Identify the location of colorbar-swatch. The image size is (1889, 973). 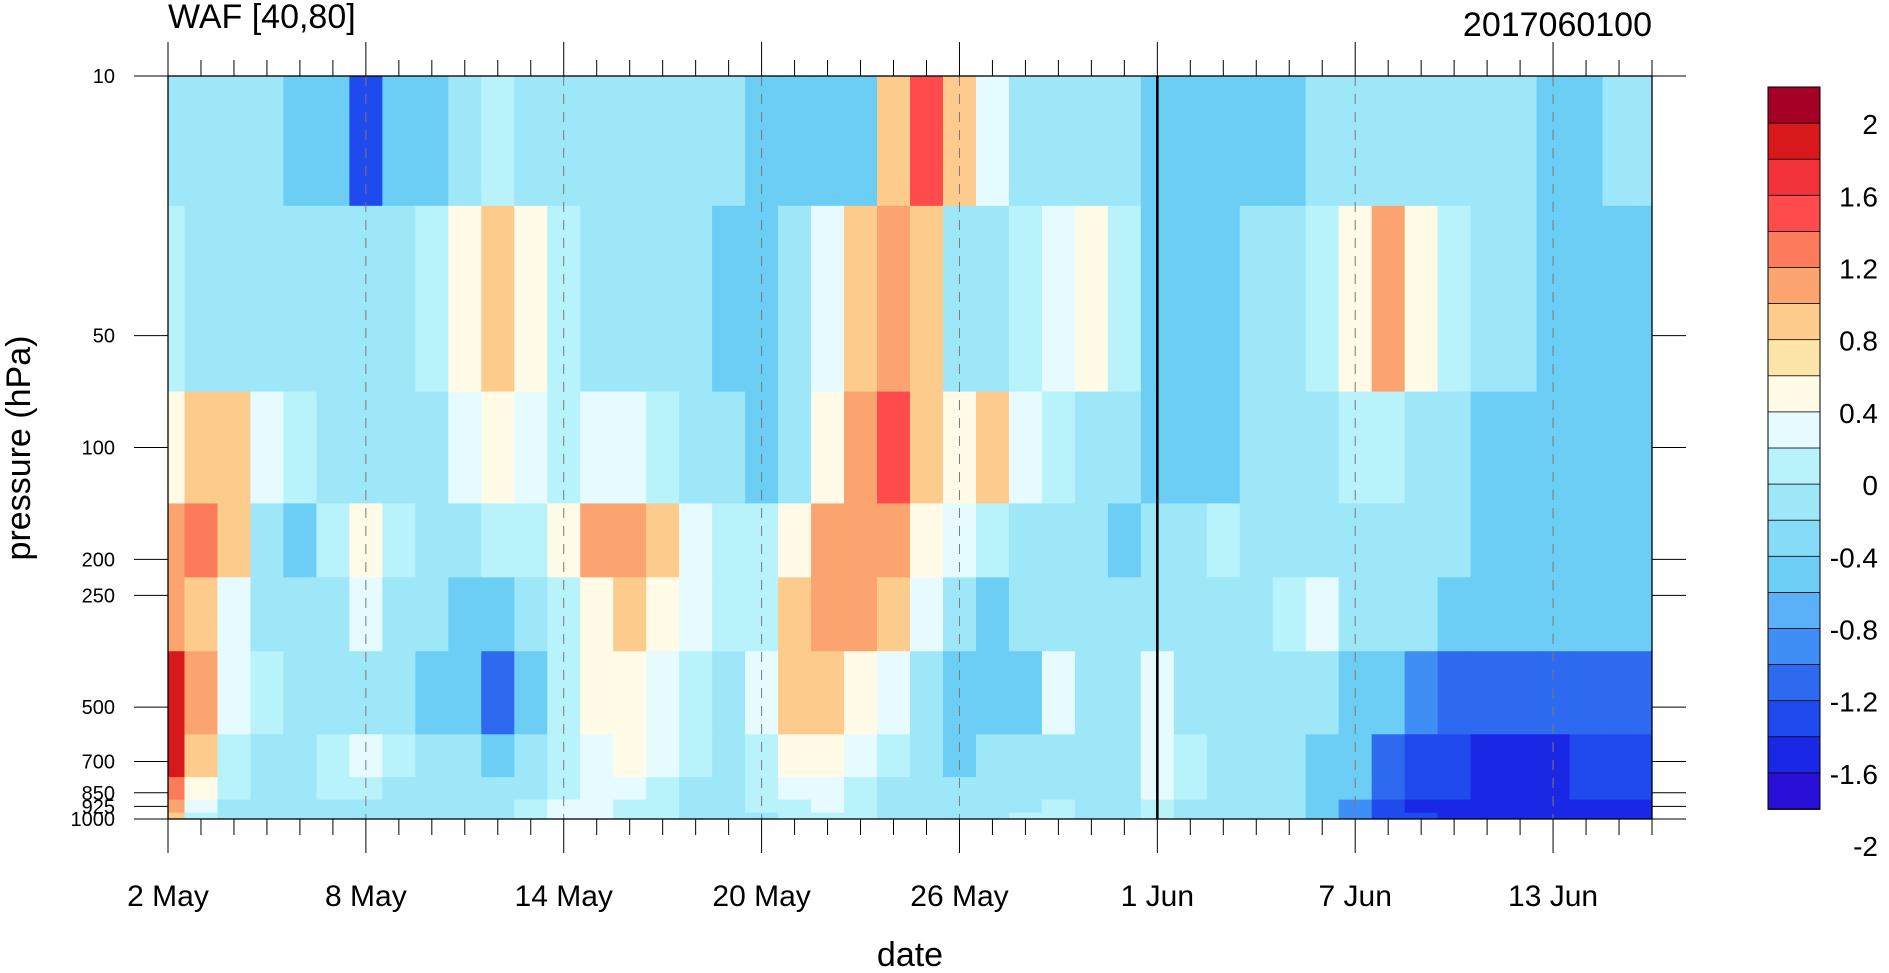
(1794, 719).